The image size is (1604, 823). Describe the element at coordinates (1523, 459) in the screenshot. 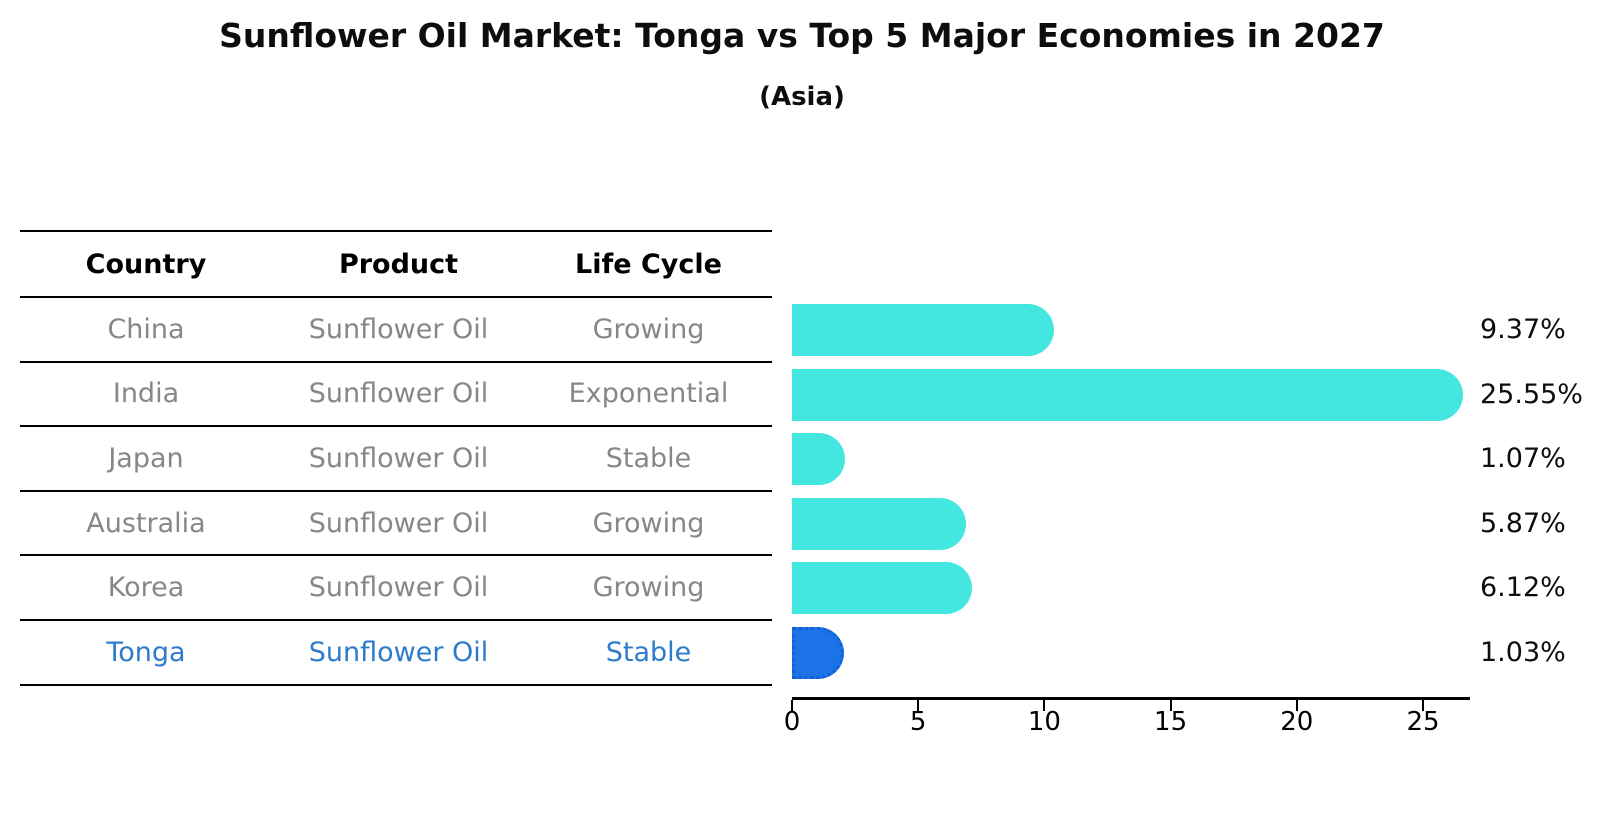

I see `value-label: 1.07%` at that location.